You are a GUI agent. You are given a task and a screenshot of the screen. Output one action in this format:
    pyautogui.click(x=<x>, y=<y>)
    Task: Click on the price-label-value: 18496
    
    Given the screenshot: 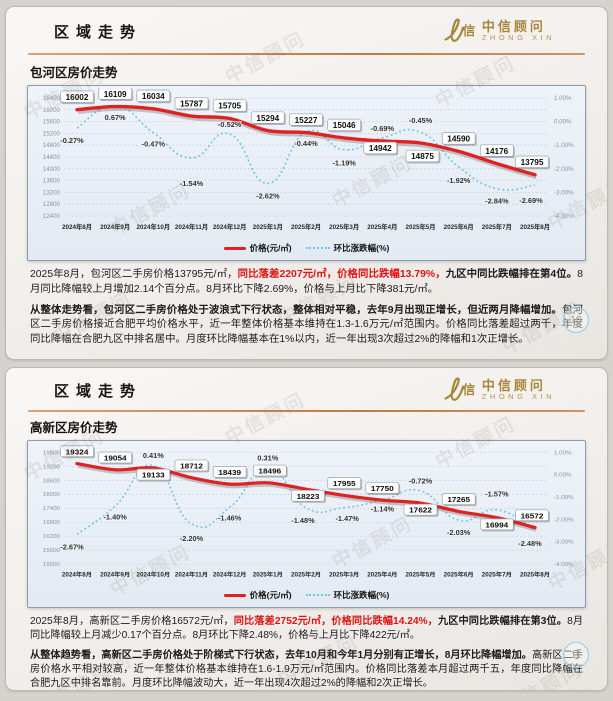 What is the action you would take?
    pyautogui.click(x=269, y=471)
    